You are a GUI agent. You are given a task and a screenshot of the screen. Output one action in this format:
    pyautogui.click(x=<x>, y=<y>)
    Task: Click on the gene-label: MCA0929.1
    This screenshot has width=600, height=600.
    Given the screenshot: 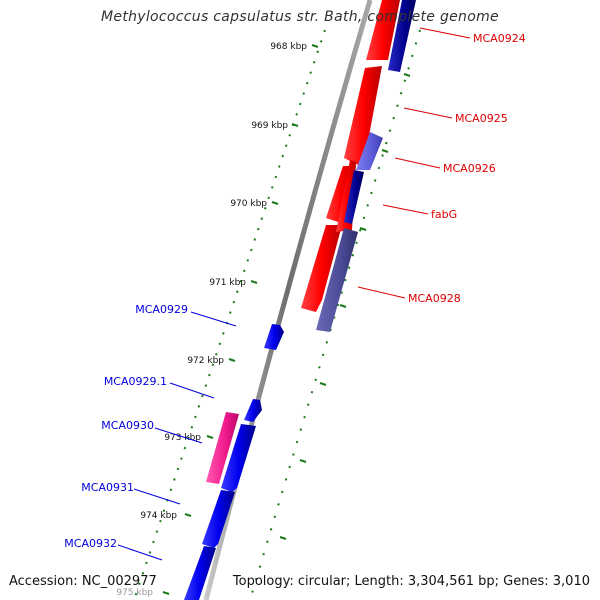 What is the action you would take?
    pyautogui.click(x=135, y=381)
    